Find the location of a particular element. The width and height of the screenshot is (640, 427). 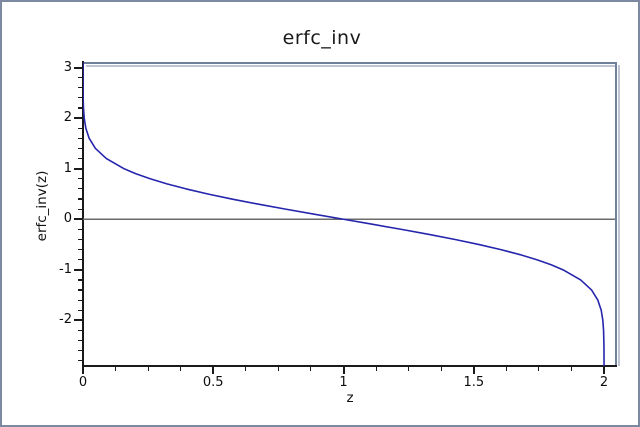

plot-frame-right is located at coordinates (616, 214).